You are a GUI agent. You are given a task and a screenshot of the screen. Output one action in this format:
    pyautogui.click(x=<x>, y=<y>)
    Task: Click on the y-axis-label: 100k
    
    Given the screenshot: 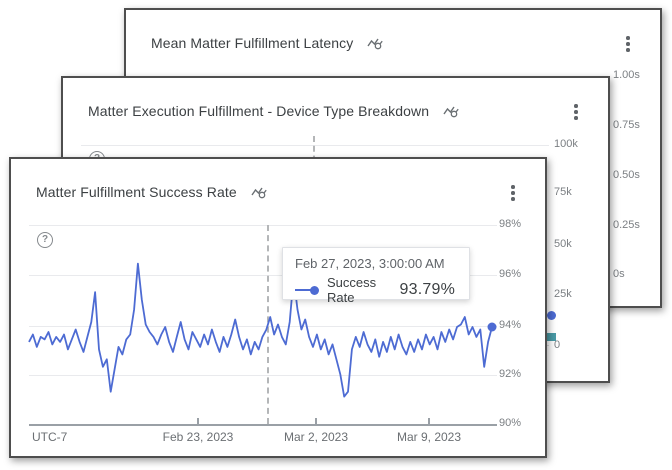 What is the action you would take?
    pyautogui.click(x=566, y=144)
    